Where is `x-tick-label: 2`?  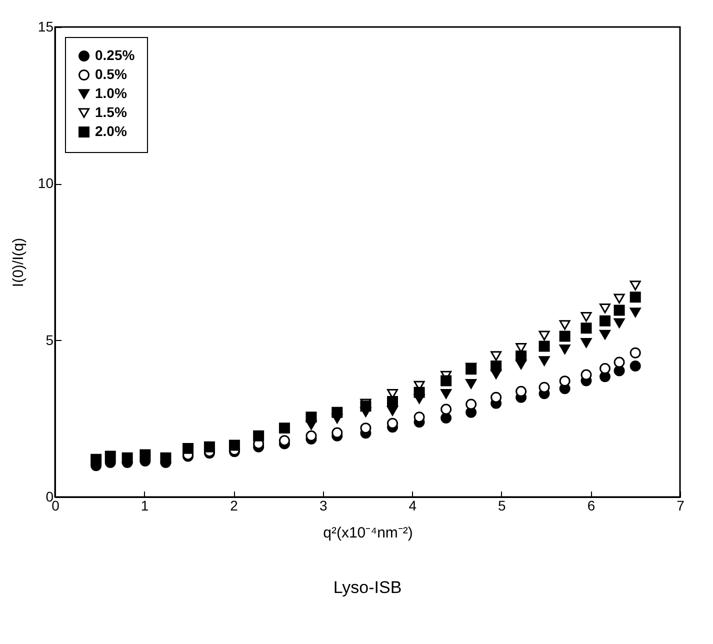
x-tick-label: 2 is located at coordinates (234, 506).